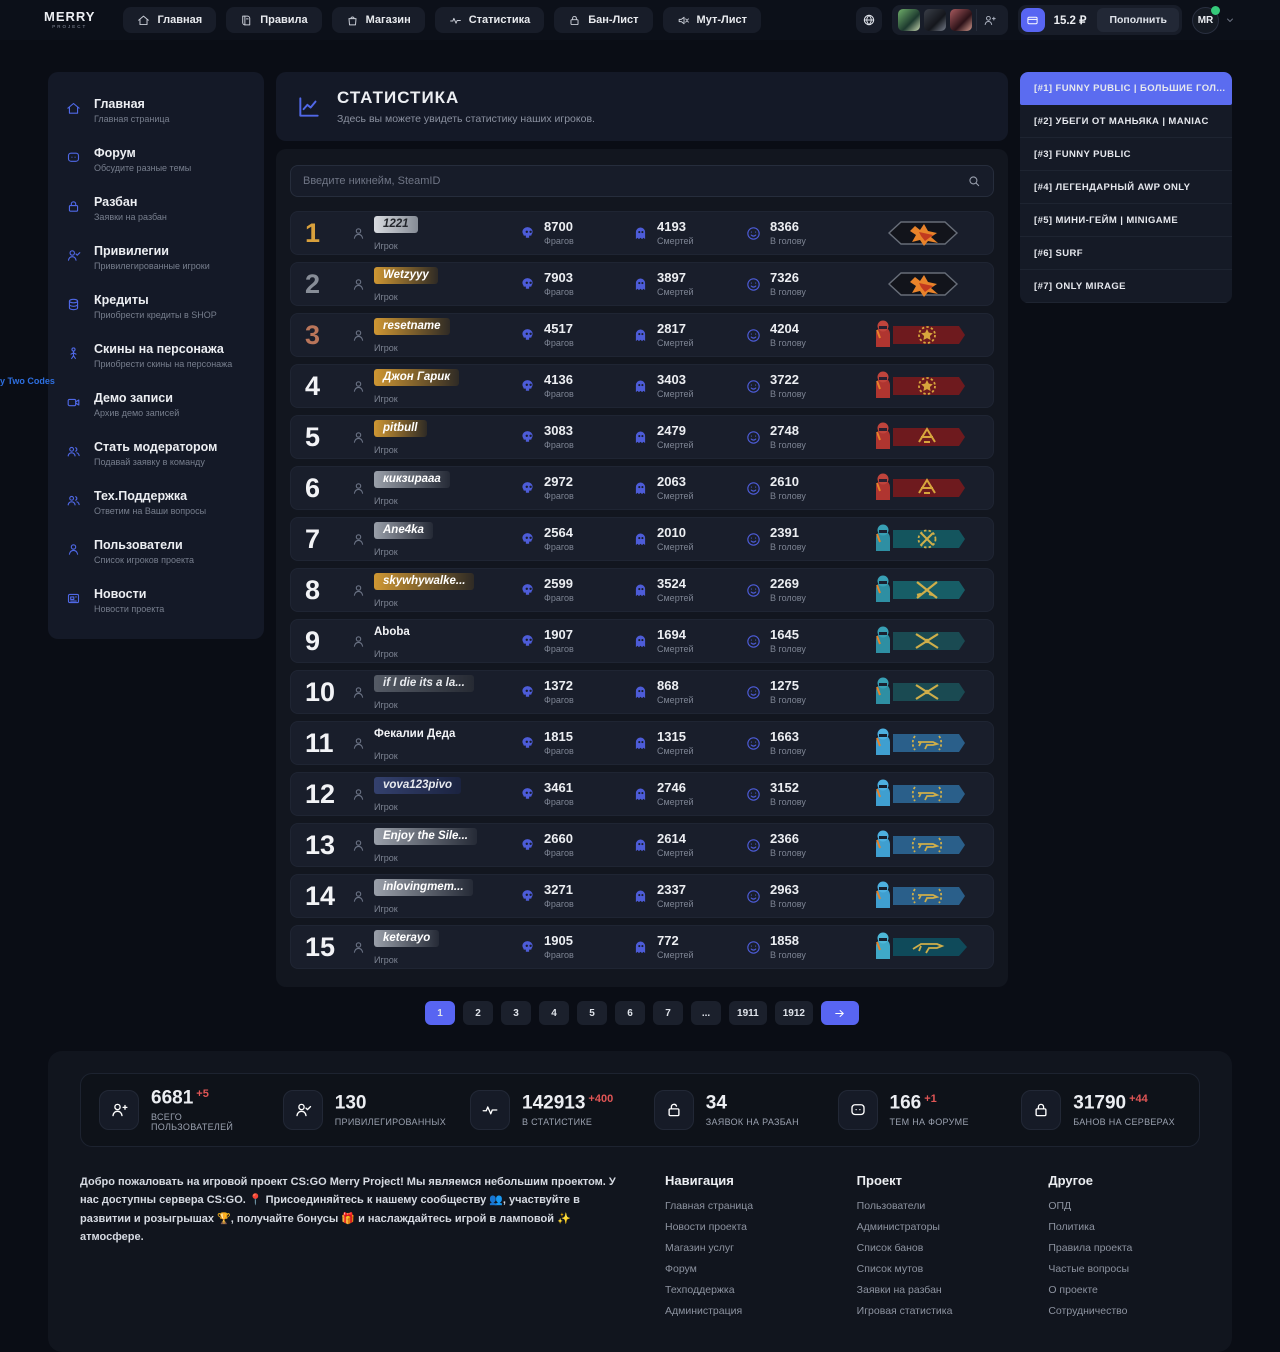 The height and width of the screenshot is (1352, 1280). I want to click on sidebar-item: Пользователи Список игроков проекта, so click(156, 551).